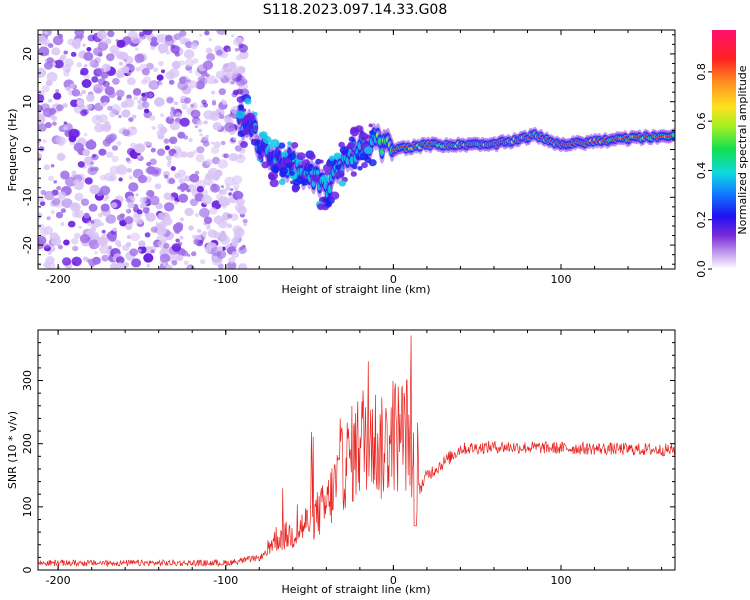 Image resolution: width=750 pixels, height=600 pixels. I want to click on spectrogram-y-tick-label: 20, so click(27, 54).